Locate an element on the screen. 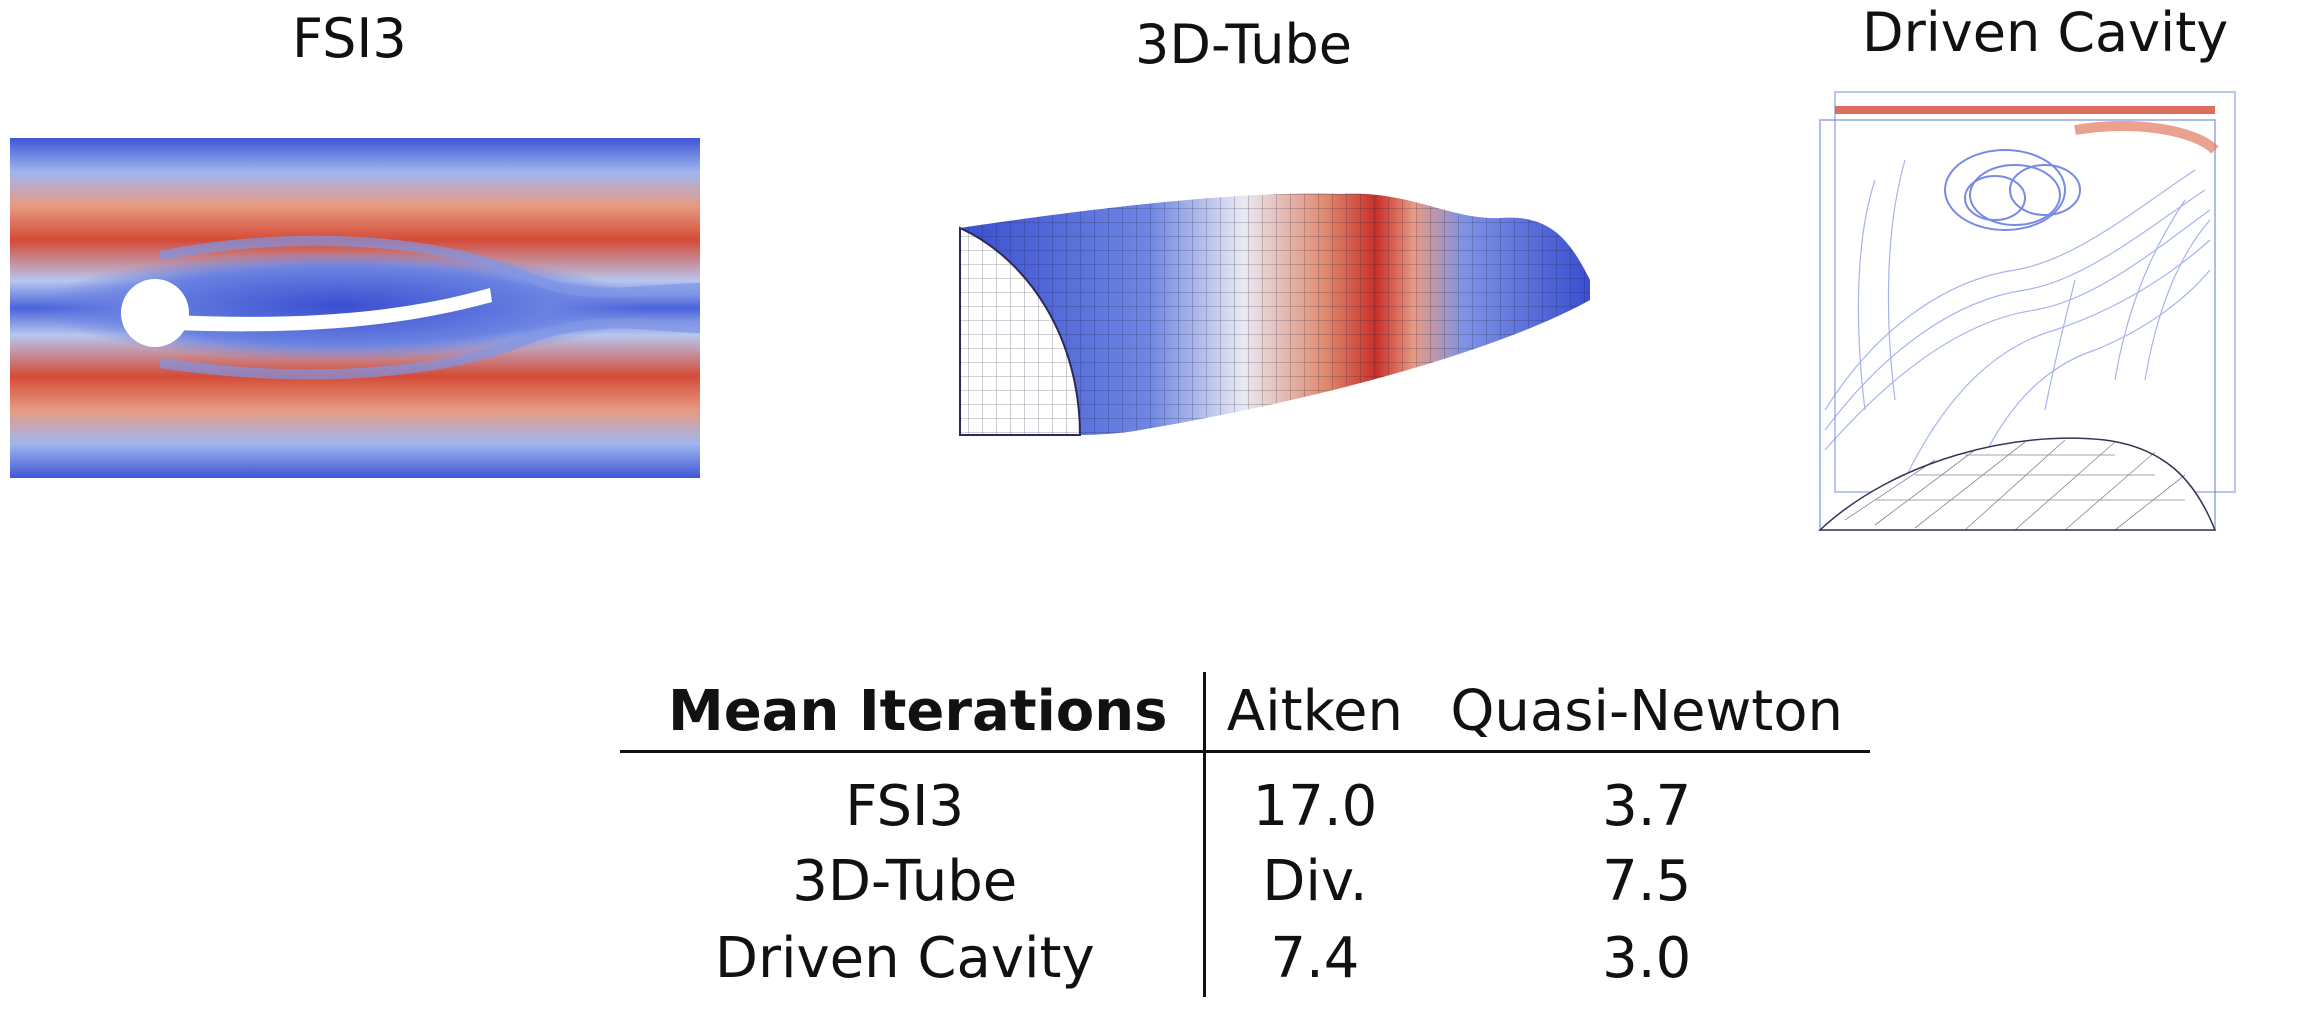 The height and width of the screenshot is (1019, 2299). cavity-dome-mesh is located at coordinates (2015, 485).